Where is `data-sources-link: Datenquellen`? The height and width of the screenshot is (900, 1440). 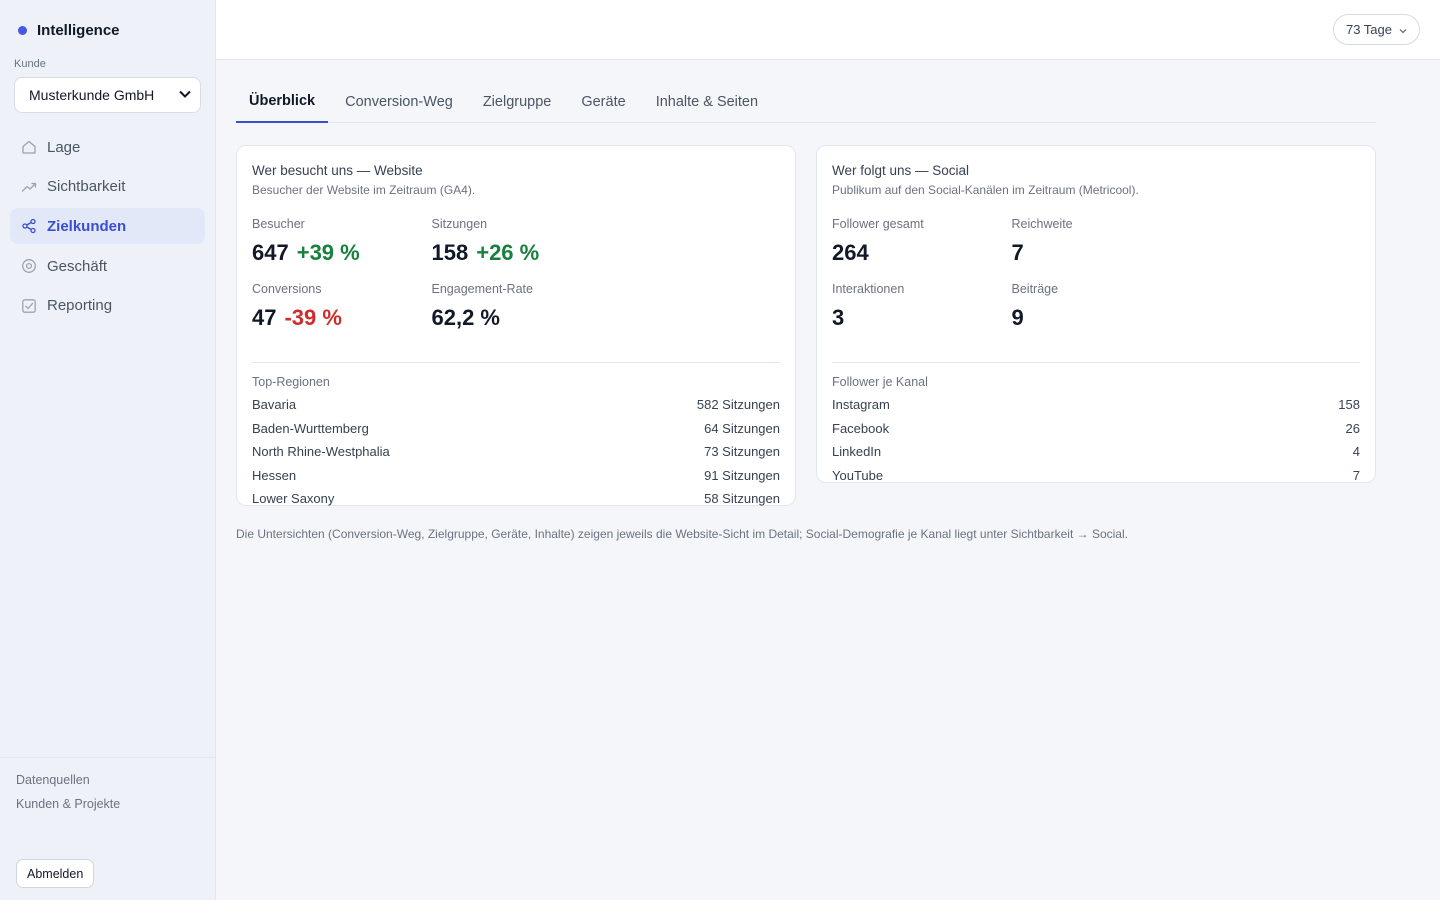 data-sources-link: Datenquellen is located at coordinates (53, 780).